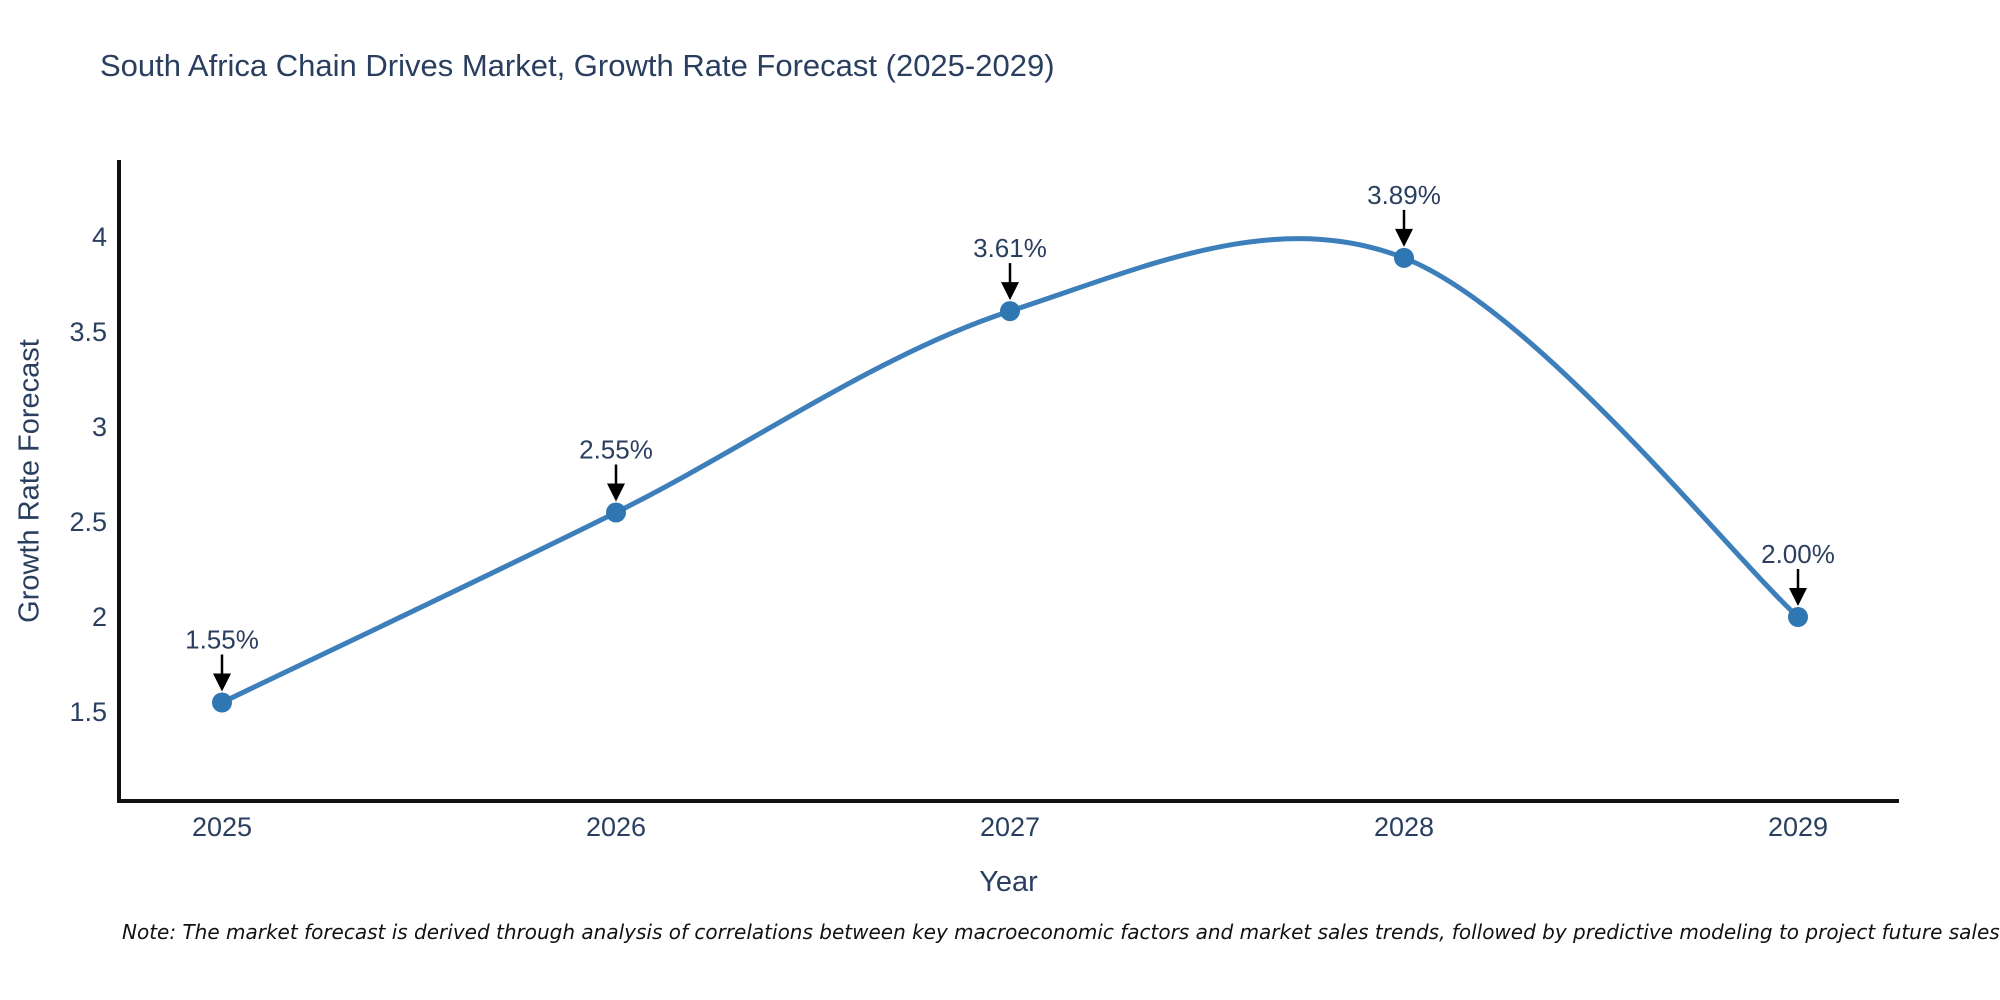  What do you see at coordinates (99, 427) in the screenshot?
I see `y-tick-label: 3` at bounding box center [99, 427].